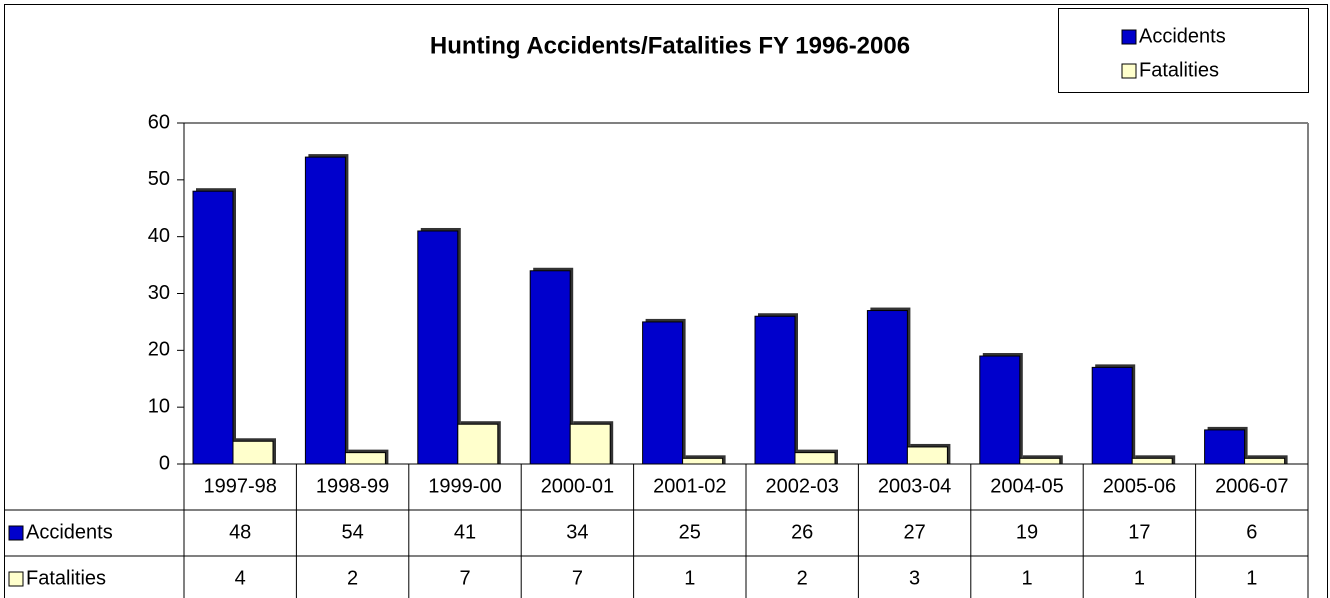 Image resolution: width=1330 pixels, height=598 pixels. I want to click on table-value: 48, so click(240, 532).